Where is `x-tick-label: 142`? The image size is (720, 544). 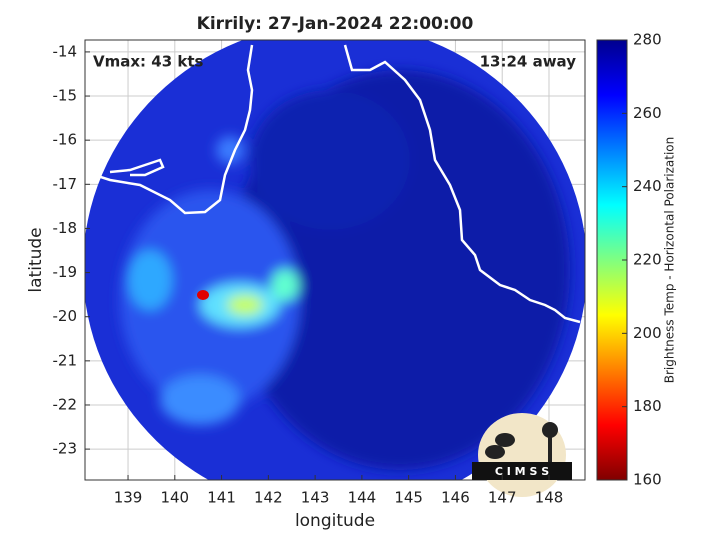
x-tick-label: 142 is located at coordinates (268, 498).